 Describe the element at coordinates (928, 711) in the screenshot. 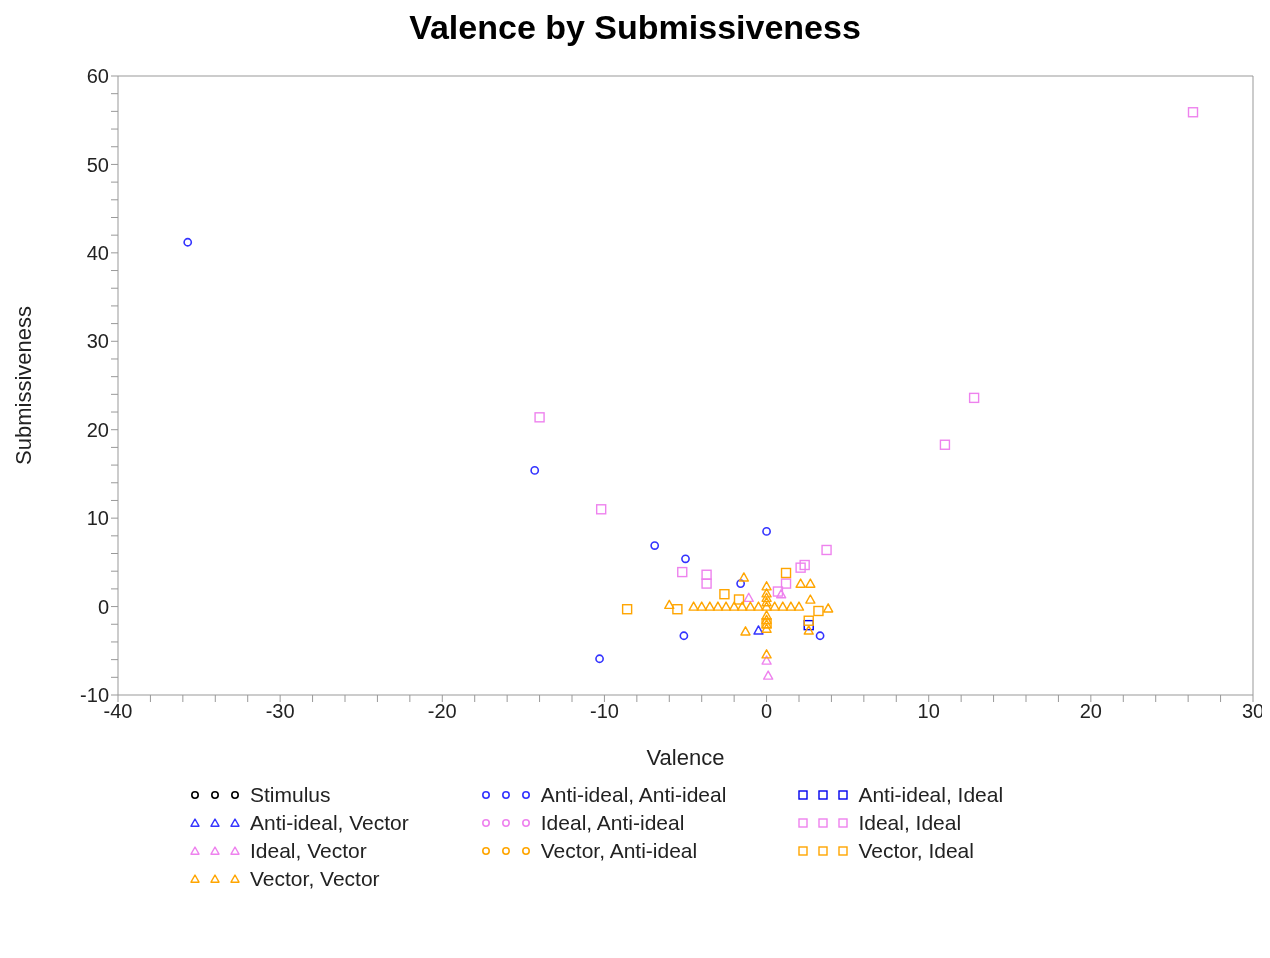

I see `x-tick-label: 10` at that location.